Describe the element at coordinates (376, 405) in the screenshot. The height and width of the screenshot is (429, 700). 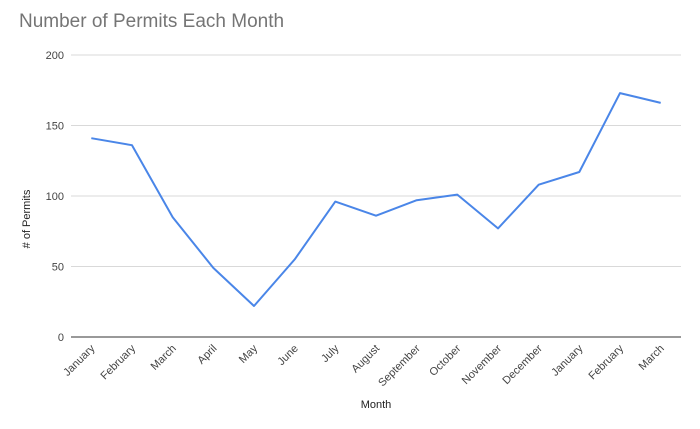
I see `x-axis-title: Month` at that location.